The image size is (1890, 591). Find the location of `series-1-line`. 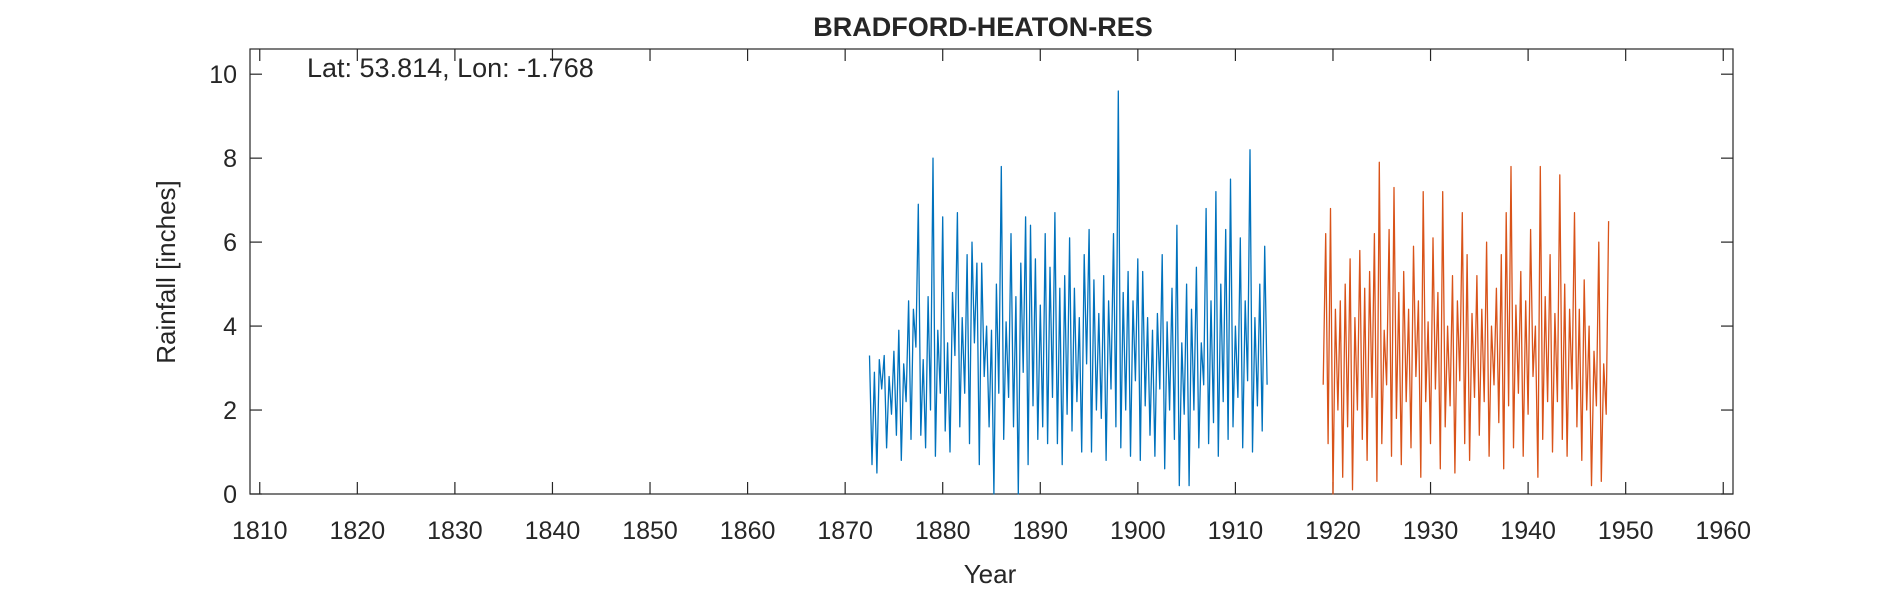

series-1-line is located at coordinates (1068, 292).